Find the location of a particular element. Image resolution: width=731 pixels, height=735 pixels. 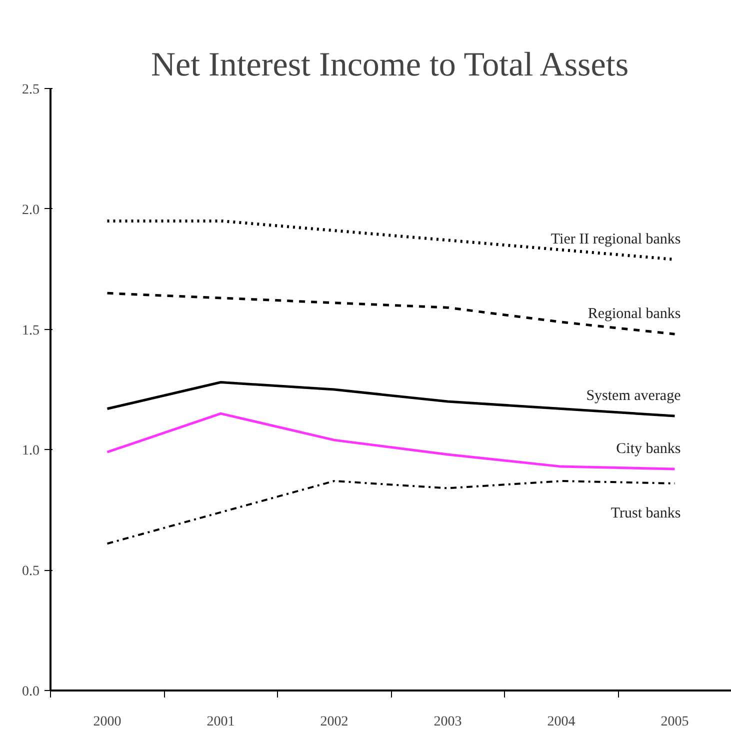

series-label: Tier II regional banks is located at coordinates (615, 239).